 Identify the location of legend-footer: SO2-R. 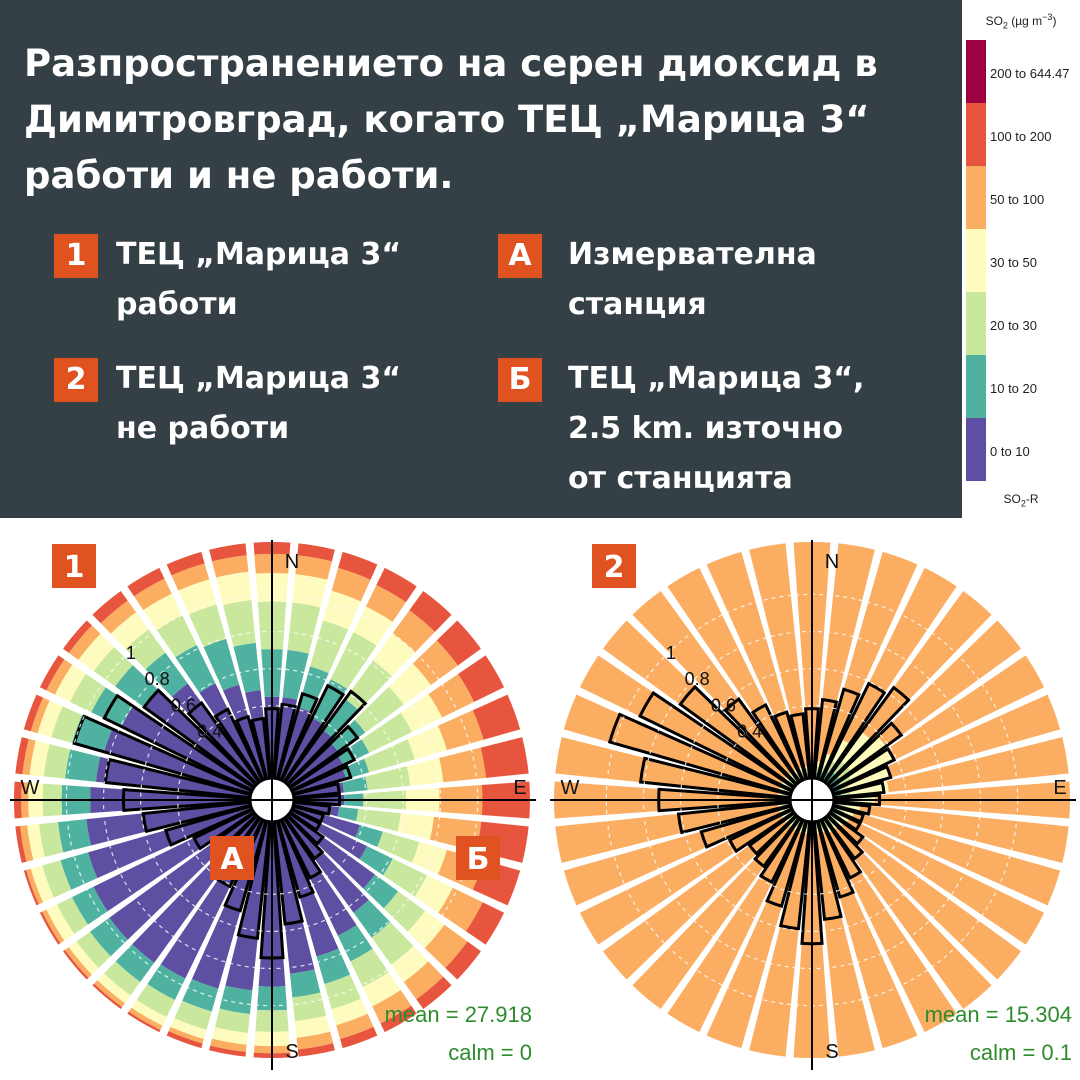
(1021, 500).